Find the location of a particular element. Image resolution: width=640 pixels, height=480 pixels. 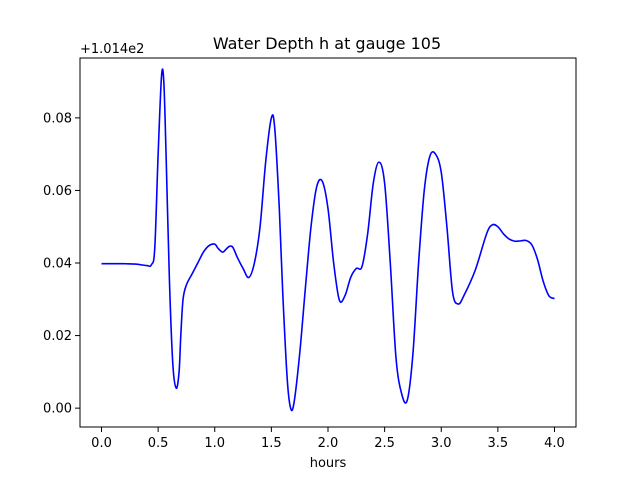

y-offset-label: +1.014e2 is located at coordinates (112, 49).